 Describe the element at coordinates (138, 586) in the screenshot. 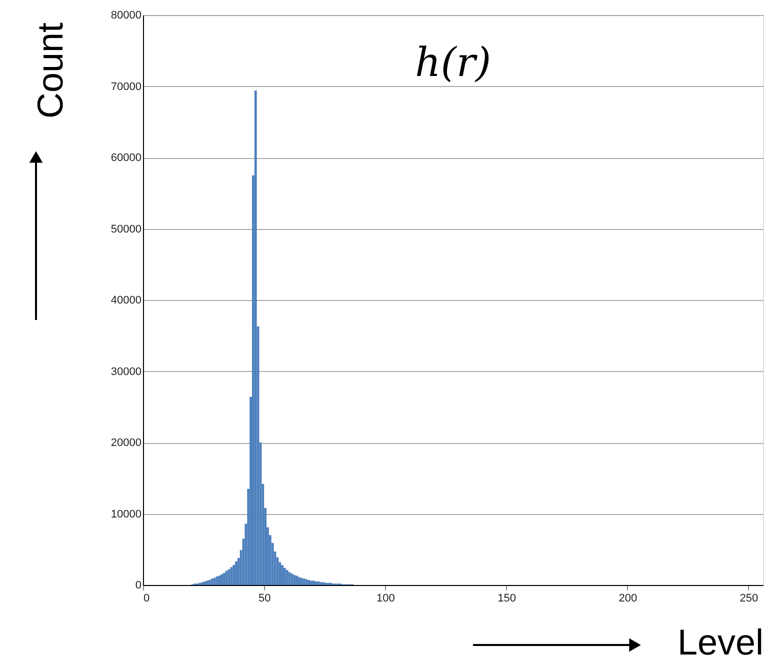

I see `y-tick-label: 0` at that location.